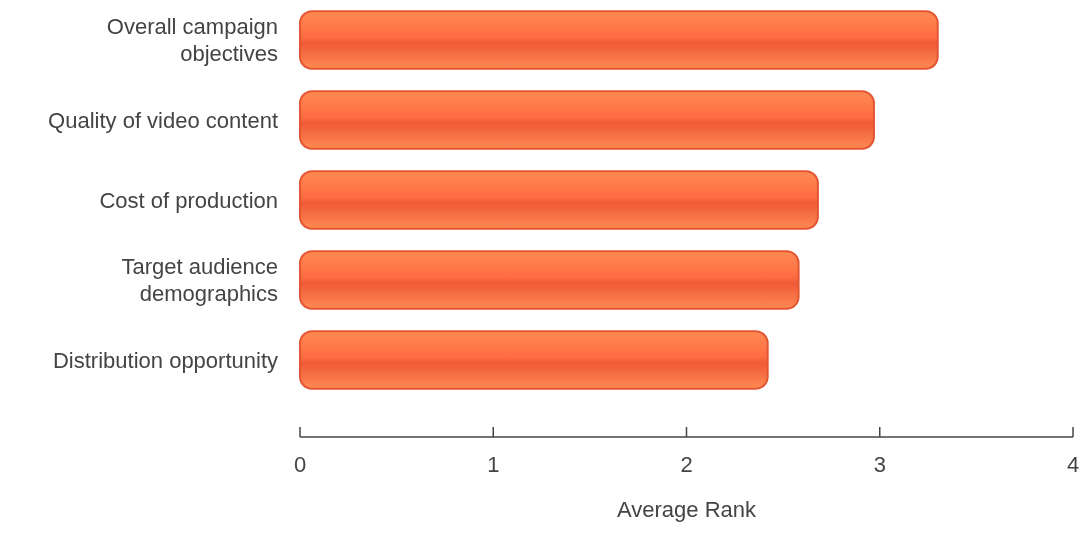  I want to click on y-tick-label: Overall campaign objectives, so click(192, 40).